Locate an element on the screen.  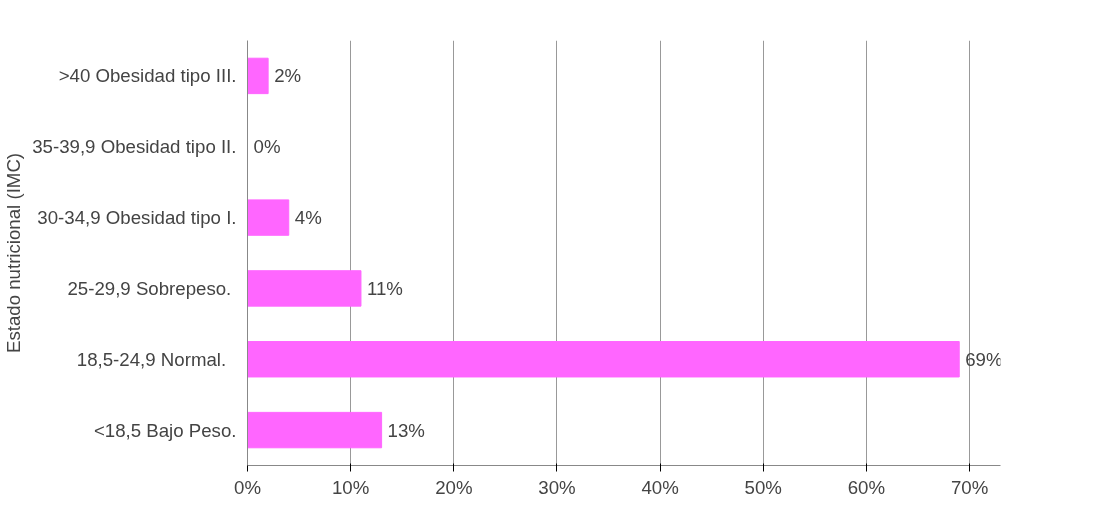
data-label: 13% is located at coordinates (406, 430).